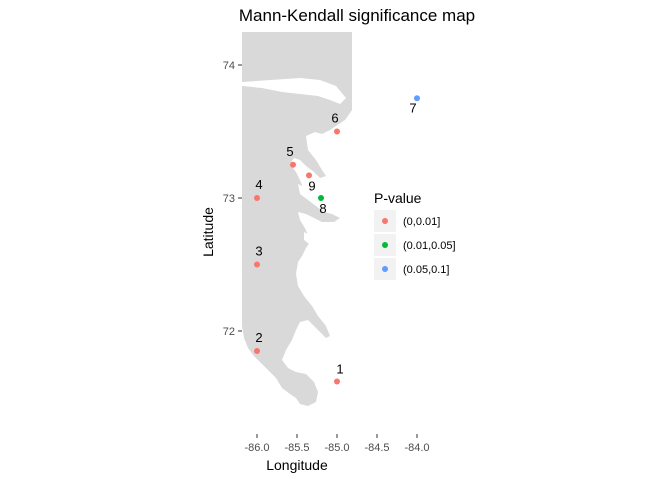 This screenshot has height=480, width=672. I want to click on site-label: 9, so click(311, 185).